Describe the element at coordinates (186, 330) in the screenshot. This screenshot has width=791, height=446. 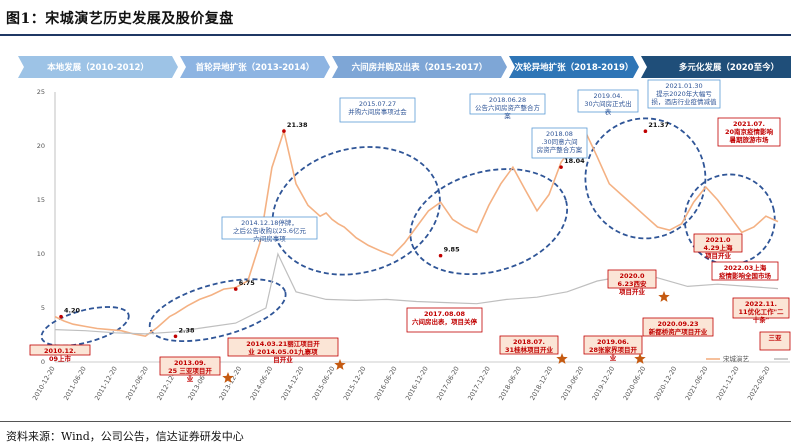
I see `peak-label: 2.38` at that location.